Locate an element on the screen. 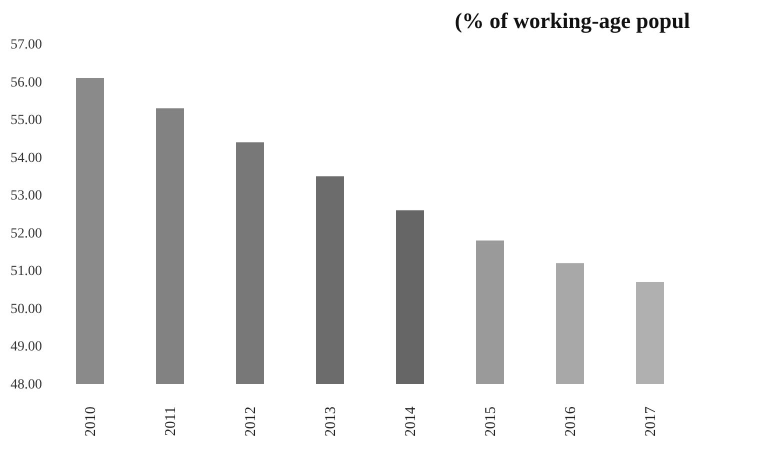 The image size is (759, 465). x-tick-label: 2010 is located at coordinates (91, 421).